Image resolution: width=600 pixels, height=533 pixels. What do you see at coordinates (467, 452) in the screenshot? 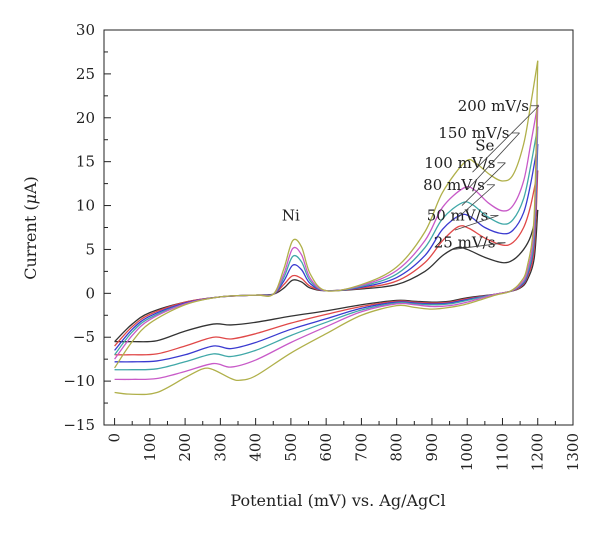
I see `x-tick-label: 1000` at bounding box center [467, 452].